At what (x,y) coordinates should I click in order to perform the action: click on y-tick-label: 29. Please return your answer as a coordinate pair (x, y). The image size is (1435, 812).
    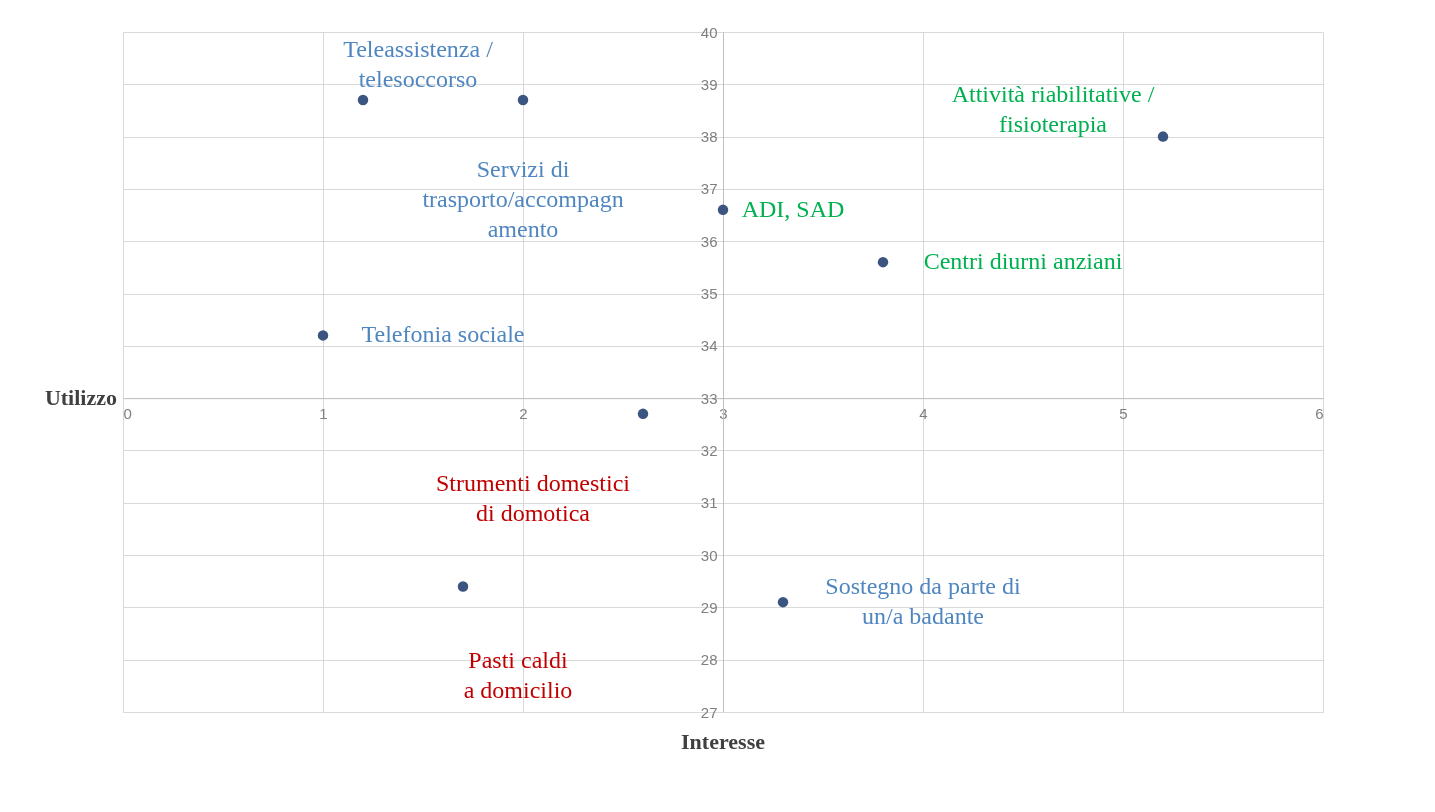
    Looking at the image, I should click on (709, 607).